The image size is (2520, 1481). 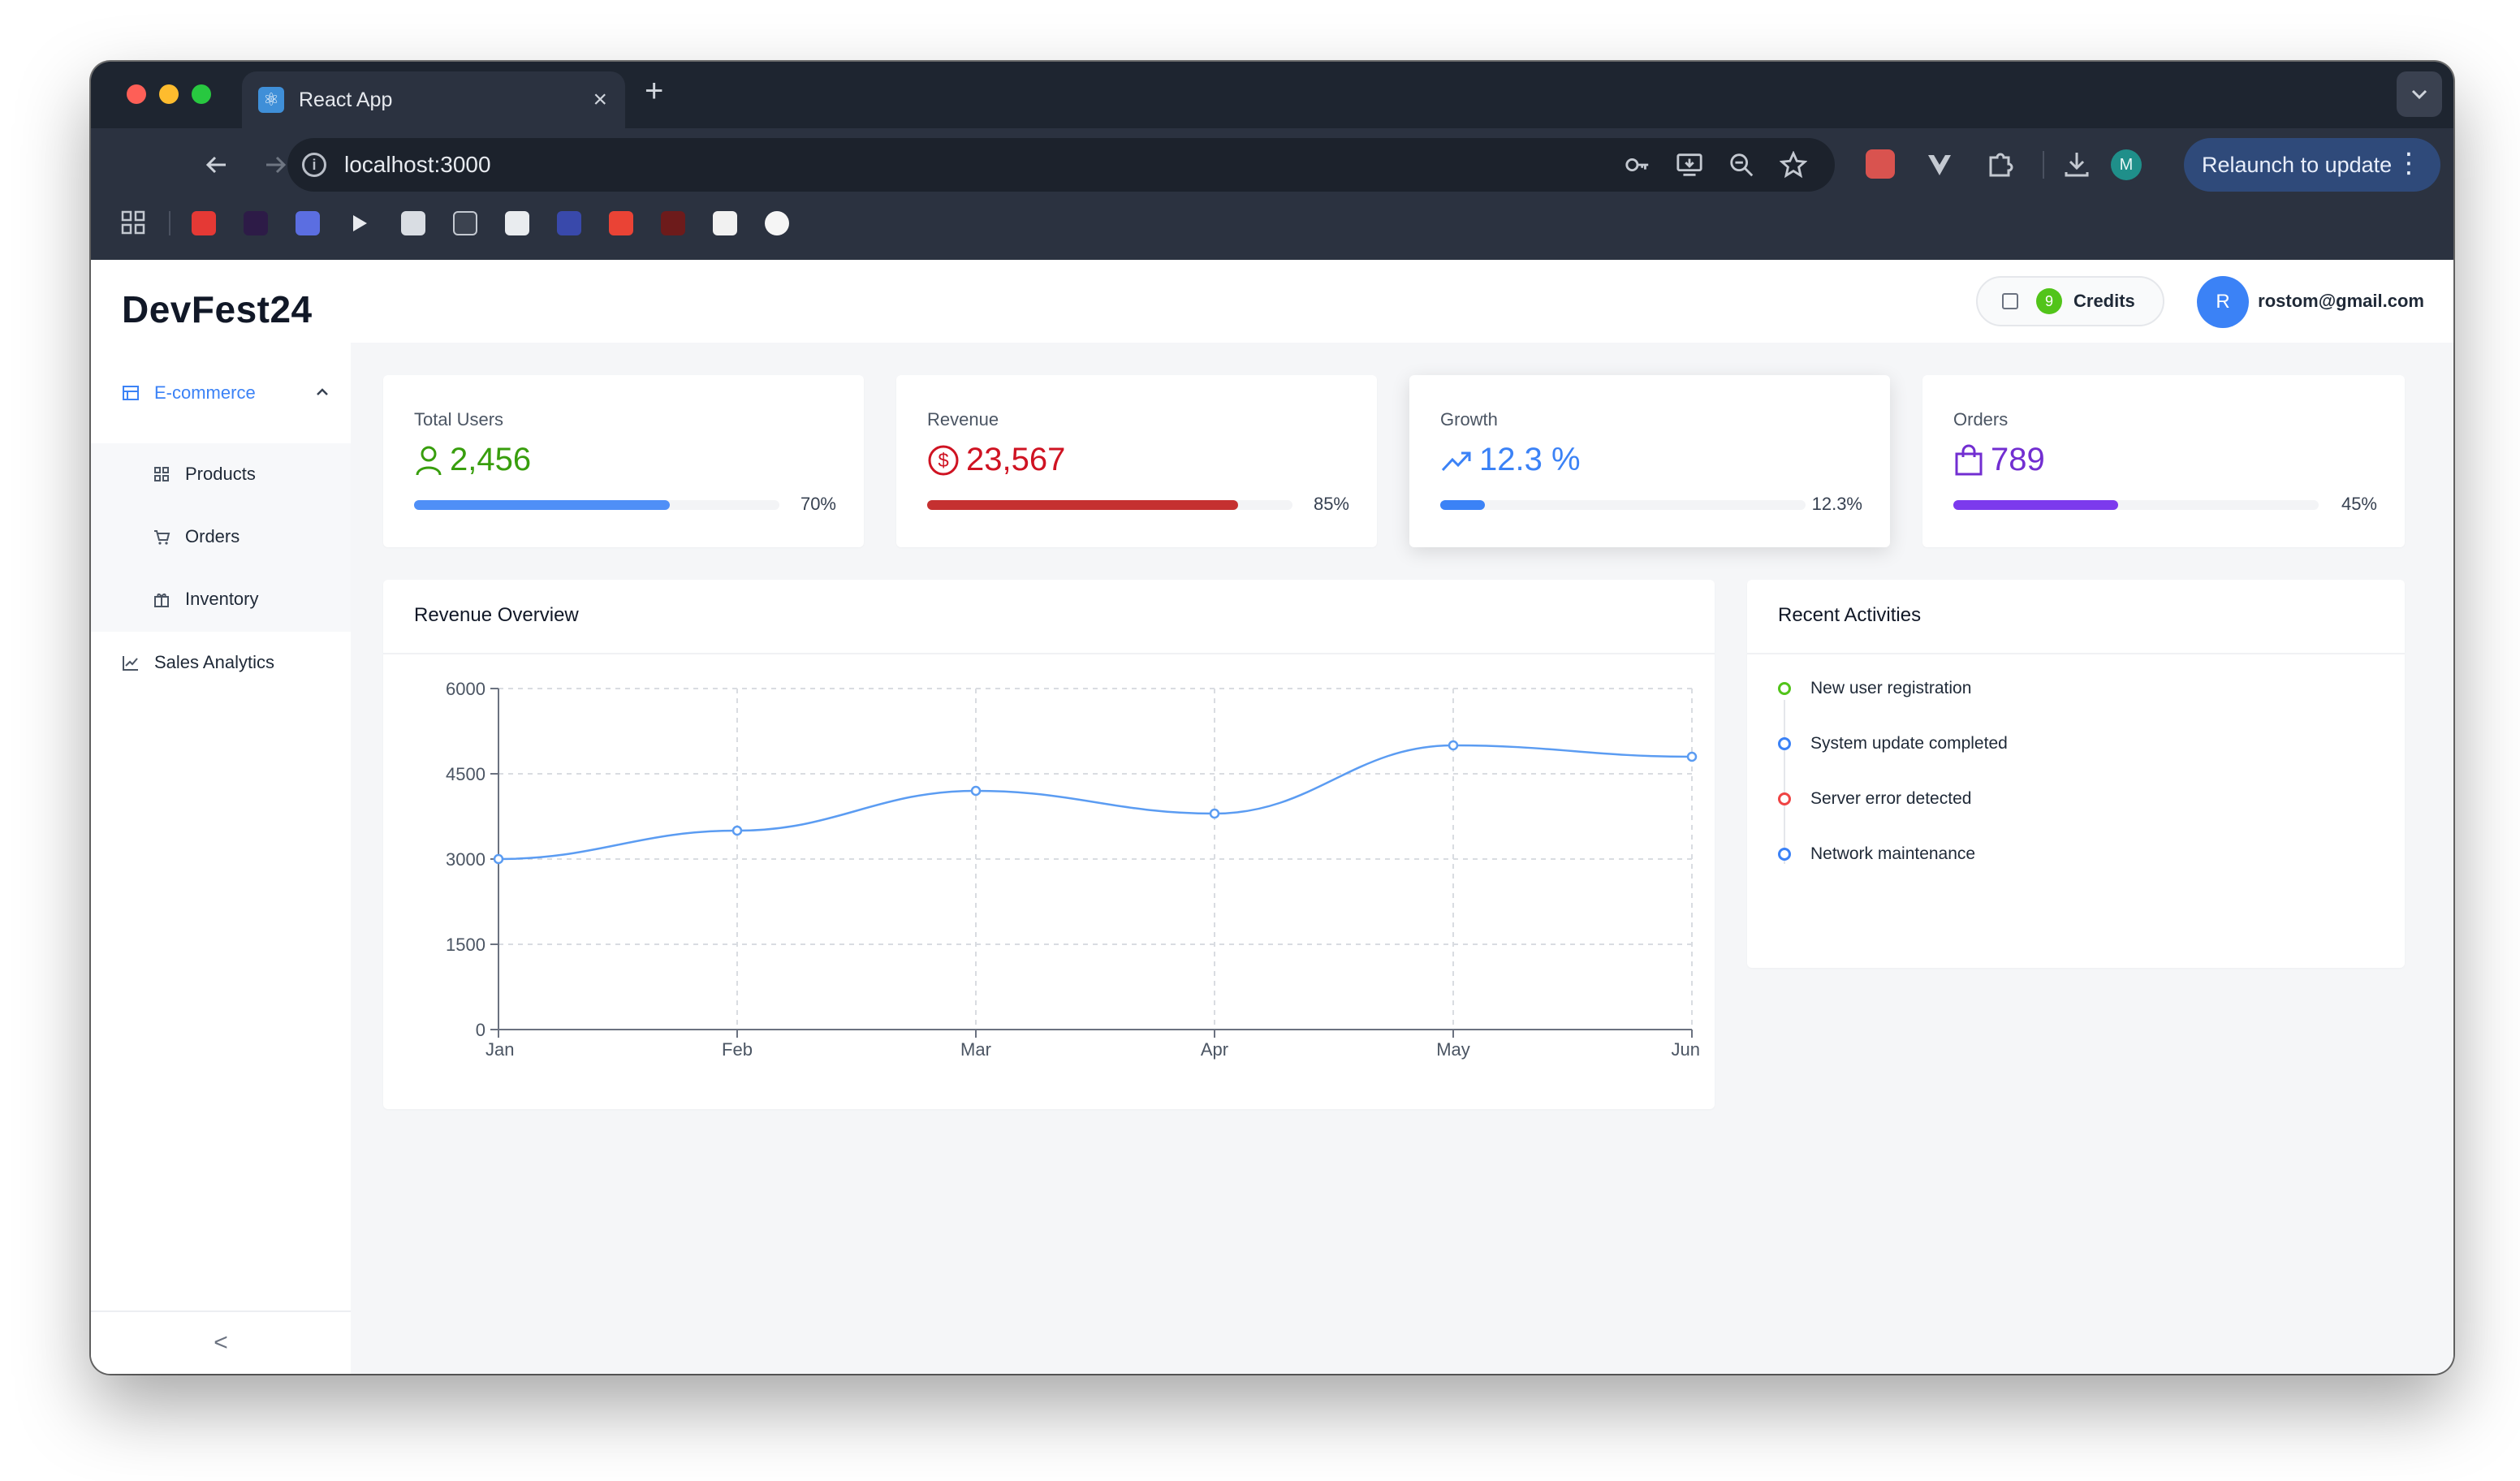 I want to click on x-tick-label: Feb, so click(x=737, y=1050).